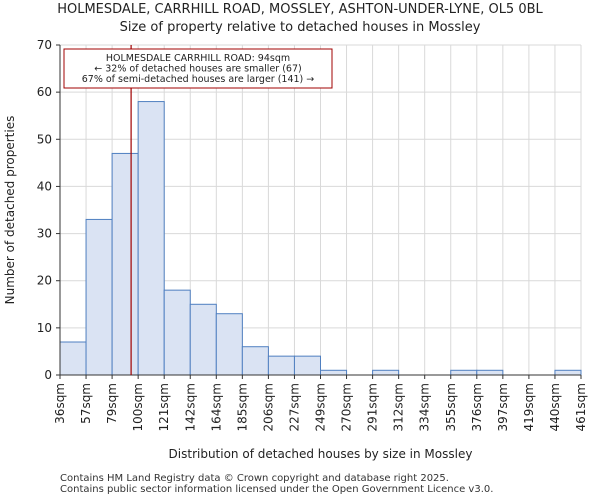 The height and width of the screenshot is (500, 600). Describe the element at coordinates (44, 281) in the screenshot. I see `y-tick-label: 20` at that location.